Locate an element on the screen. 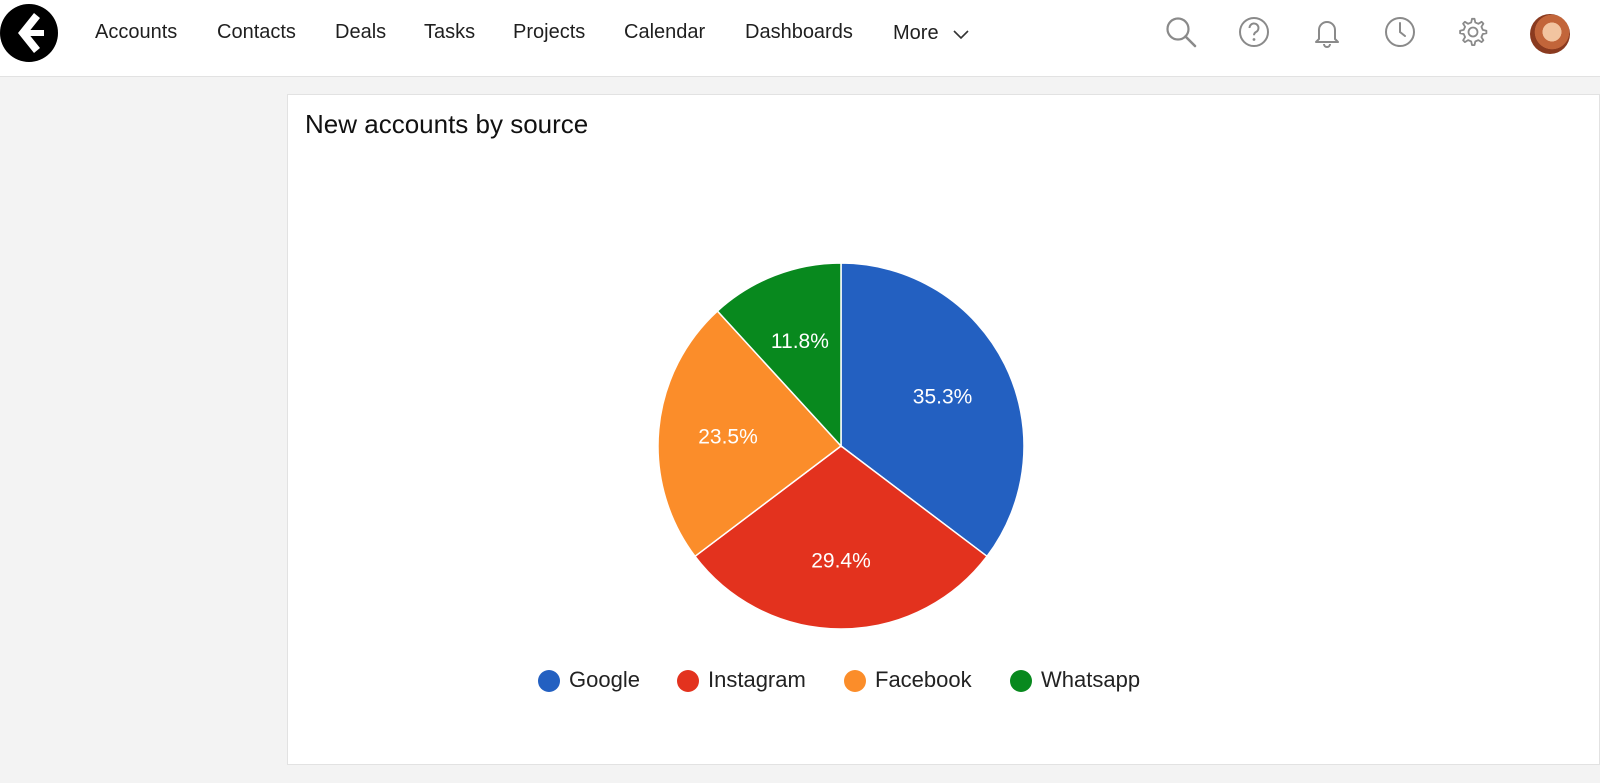  pie-slice-google is located at coordinates (932, 410).